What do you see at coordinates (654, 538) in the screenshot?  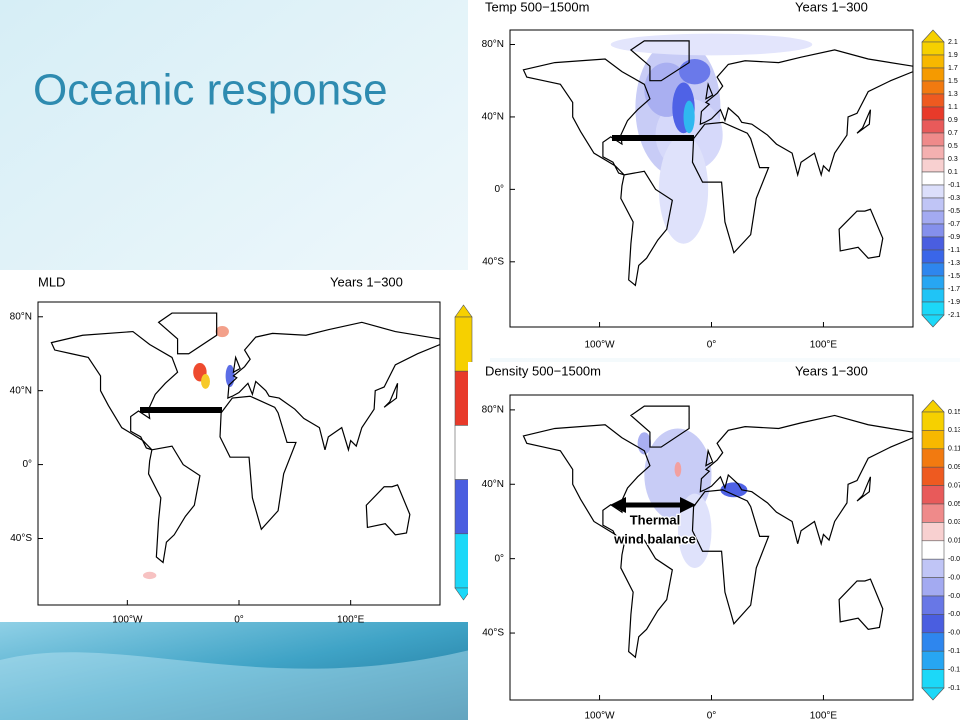 I see `annotation: wind balance` at bounding box center [654, 538].